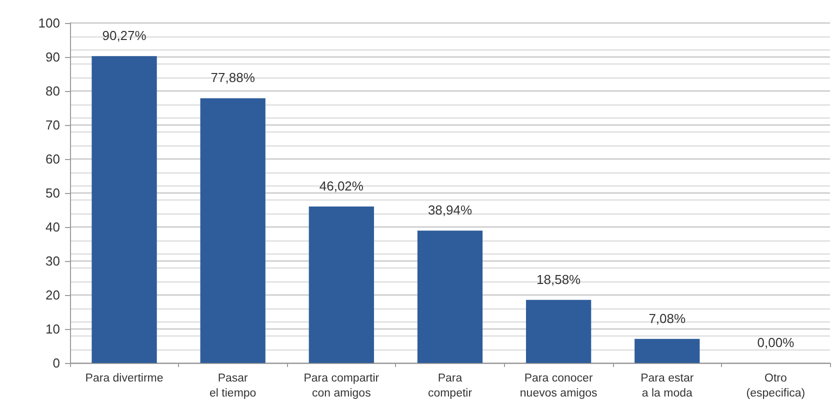 This screenshot has height=410, width=834. What do you see at coordinates (53, 227) in the screenshot?
I see `y-tick-label: 40` at bounding box center [53, 227].